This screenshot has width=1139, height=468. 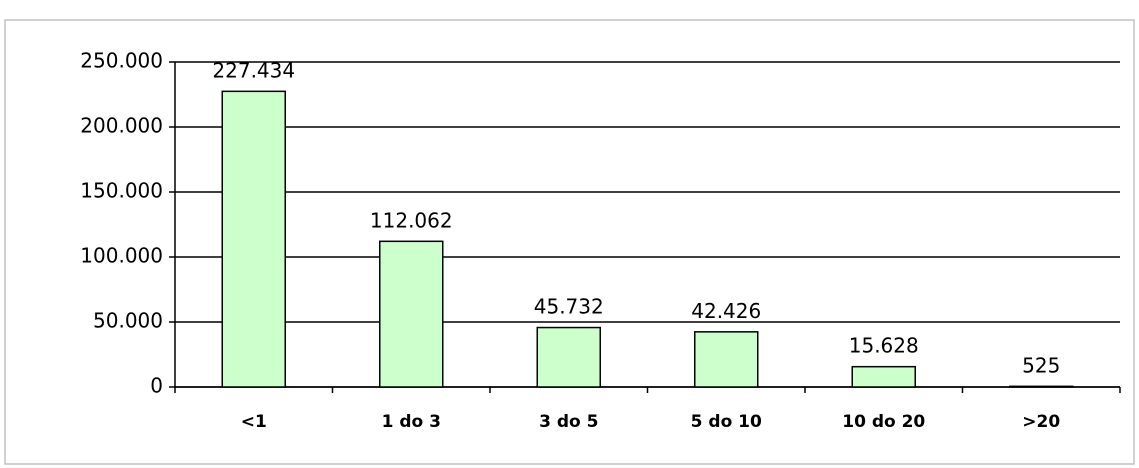 What do you see at coordinates (726, 422) in the screenshot?
I see `x-tick-label: 5 do 10` at bounding box center [726, 422].